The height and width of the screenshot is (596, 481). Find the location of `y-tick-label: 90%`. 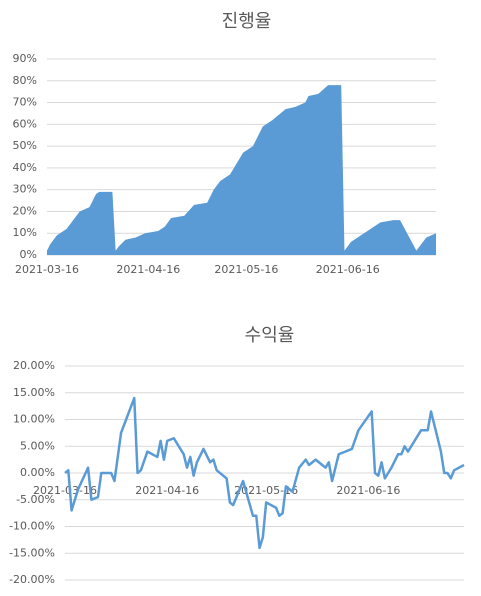

y-tick-label: 90% is located at coordinates (25, 58).